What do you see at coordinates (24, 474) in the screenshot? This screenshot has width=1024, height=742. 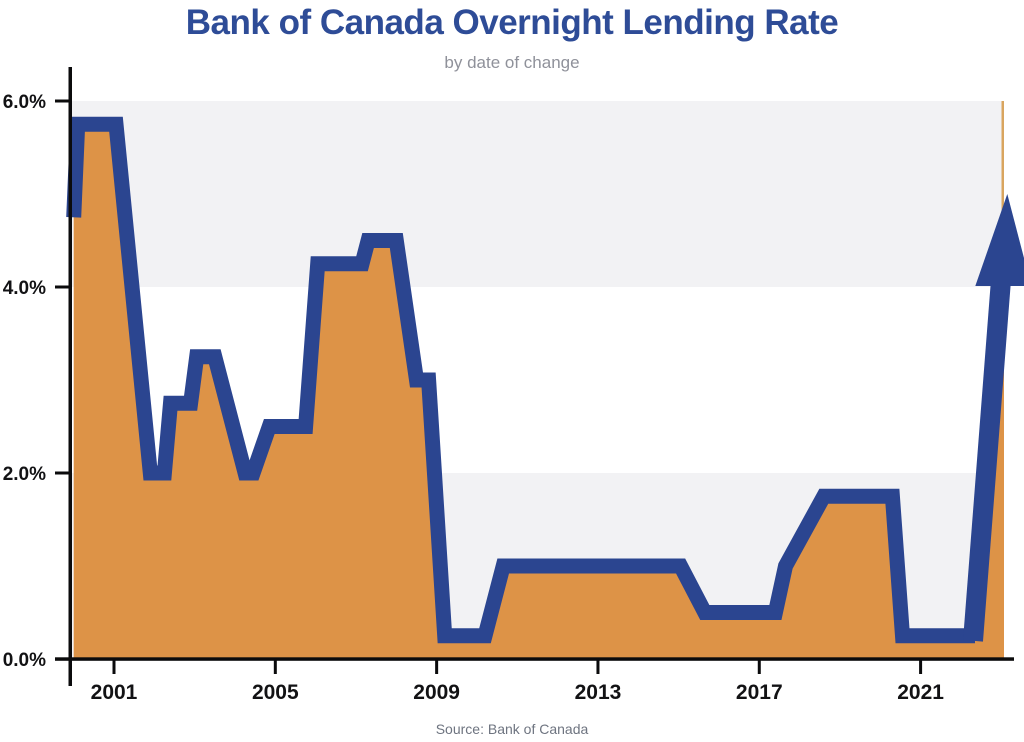 I see `y-axis-tick-label: 2.0%` at bounding box center [24, 474].